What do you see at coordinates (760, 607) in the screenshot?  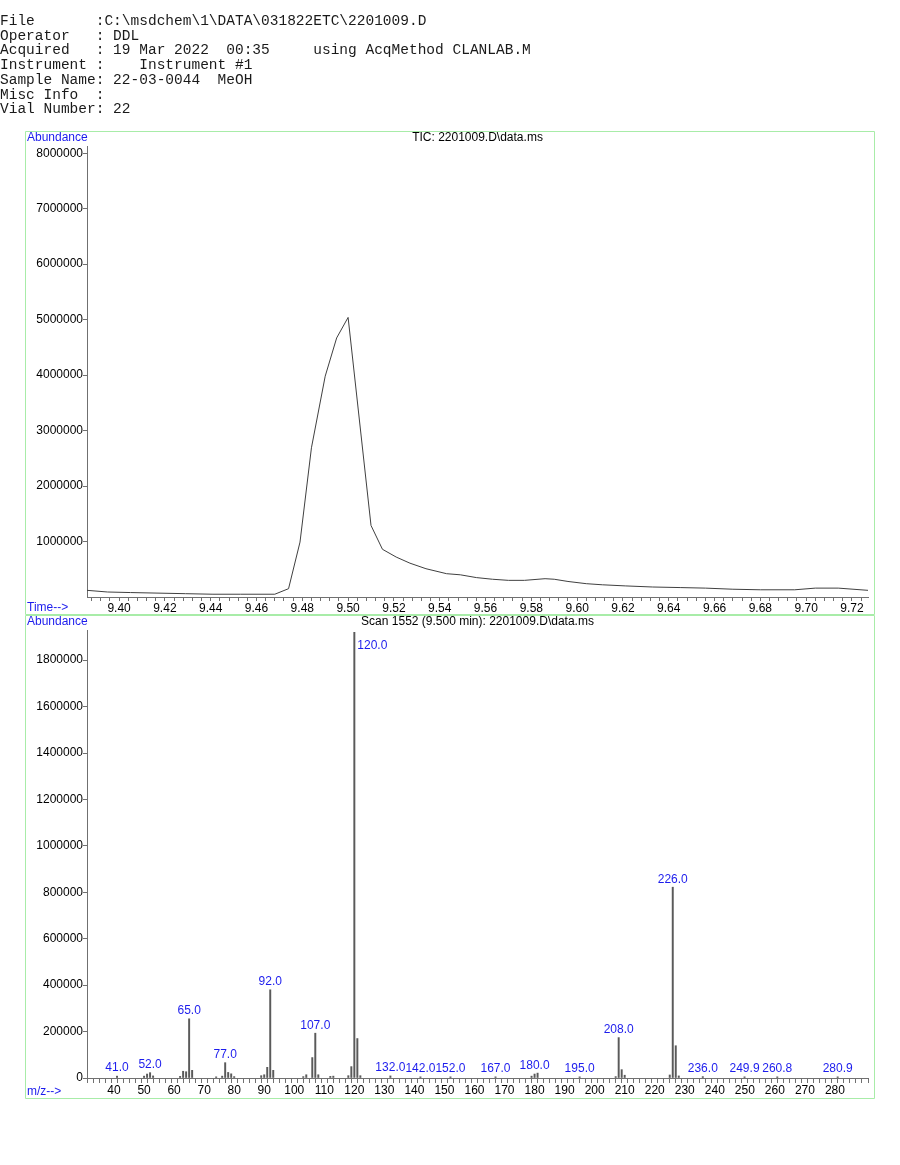 I see `x-tick-label: 9.68` at bounding box center [760, 607].